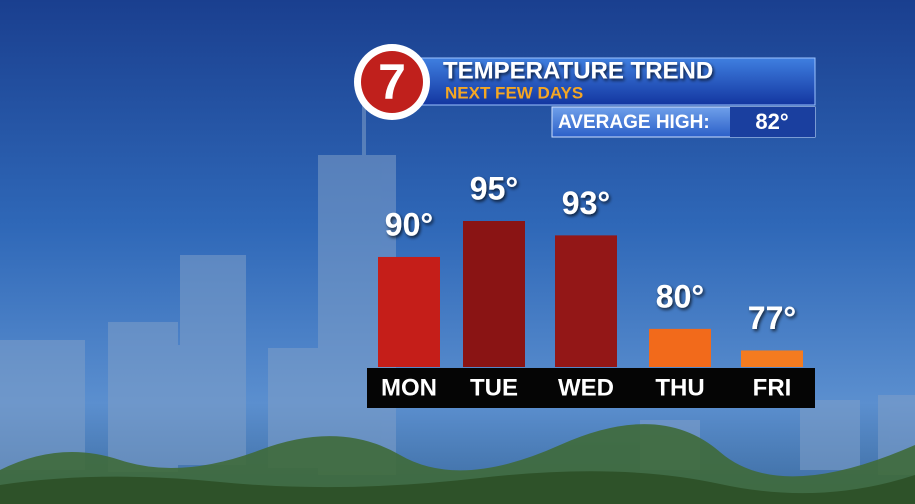  I want to click on category-strip, so click(591, 388).